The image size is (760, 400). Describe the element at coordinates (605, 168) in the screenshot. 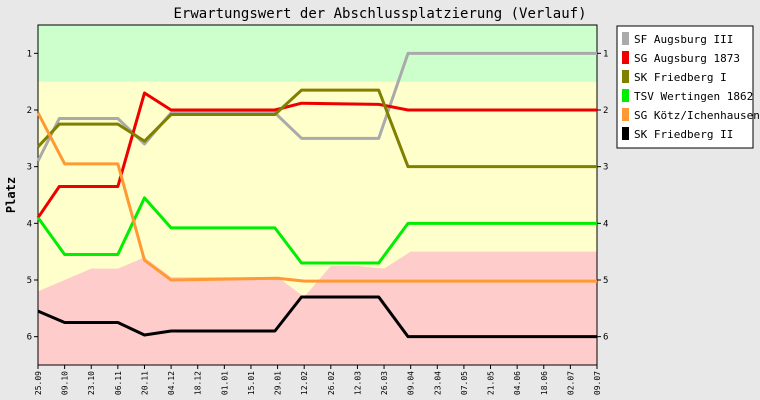

I see `y-tick-label-right: 3` at that location.